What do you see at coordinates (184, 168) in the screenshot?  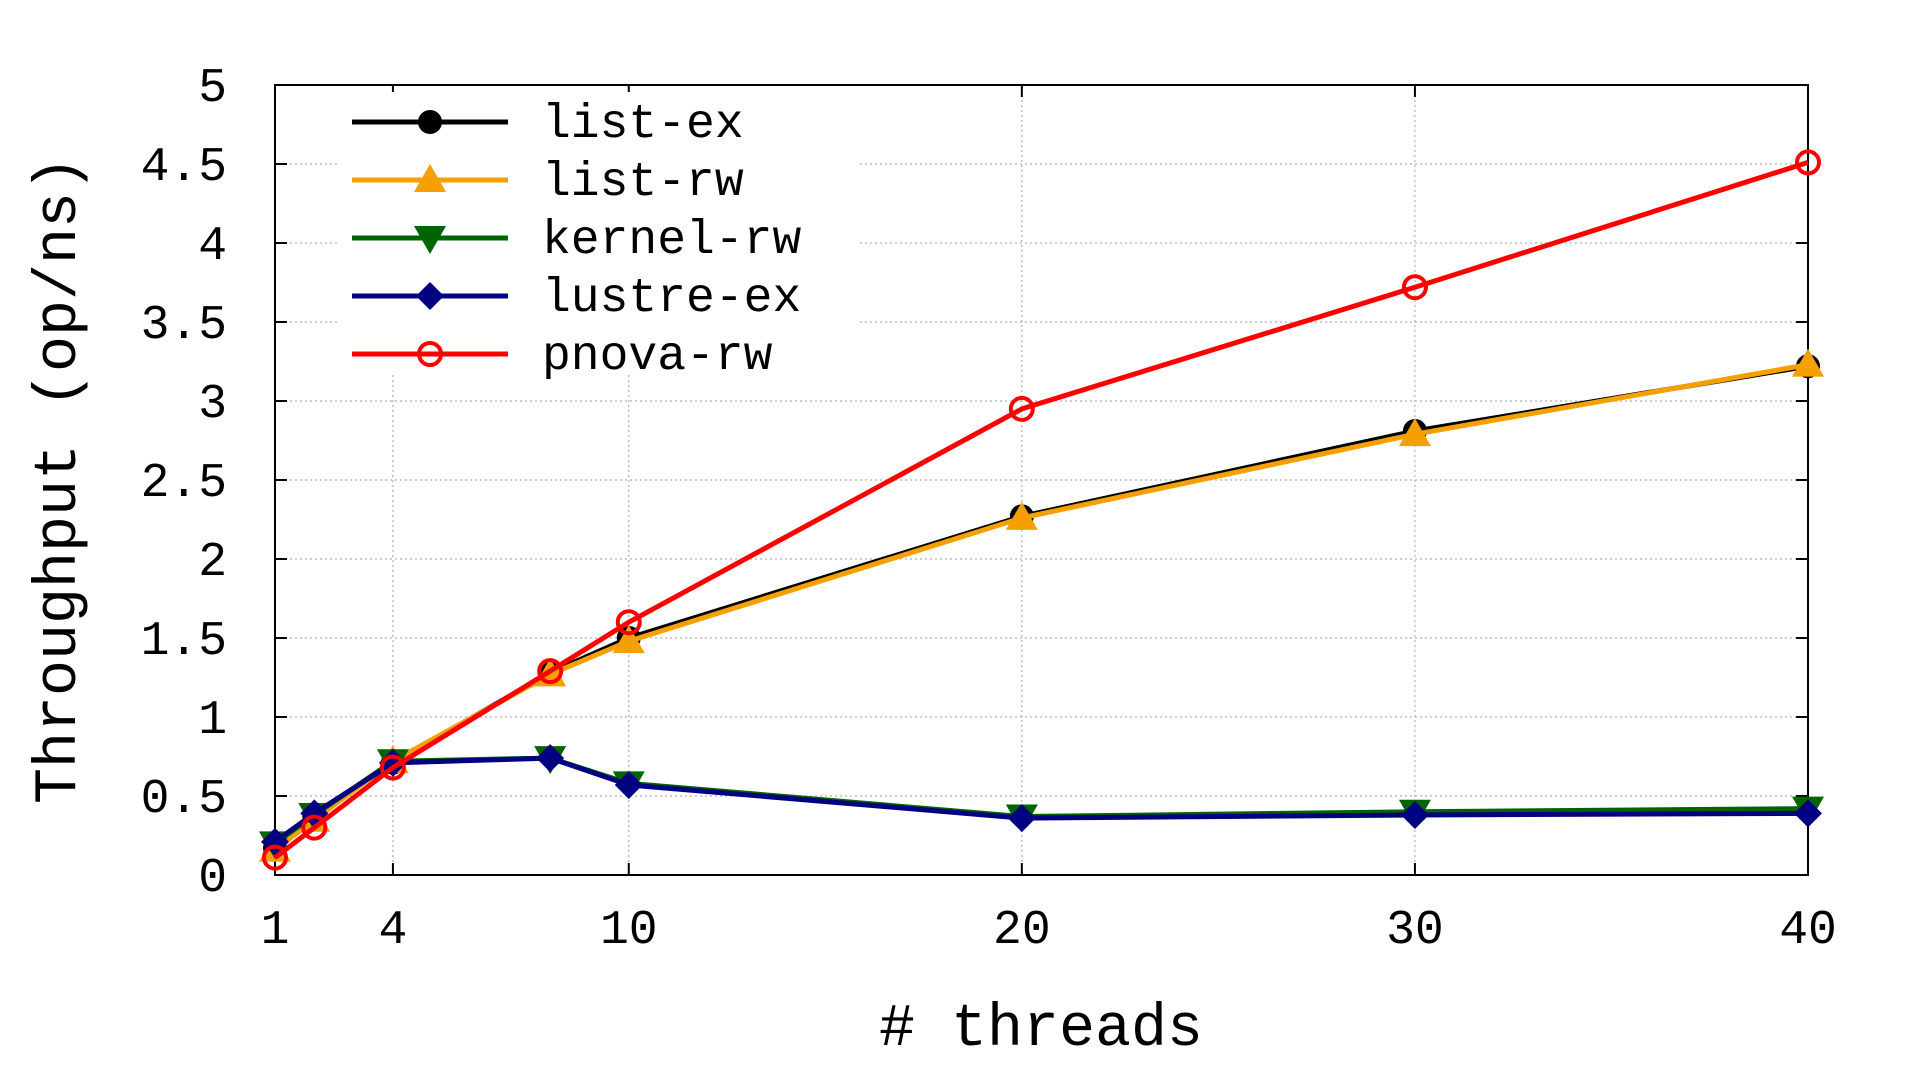 I see `y-tick-label: 4.5` at bounding box center [184, 168].